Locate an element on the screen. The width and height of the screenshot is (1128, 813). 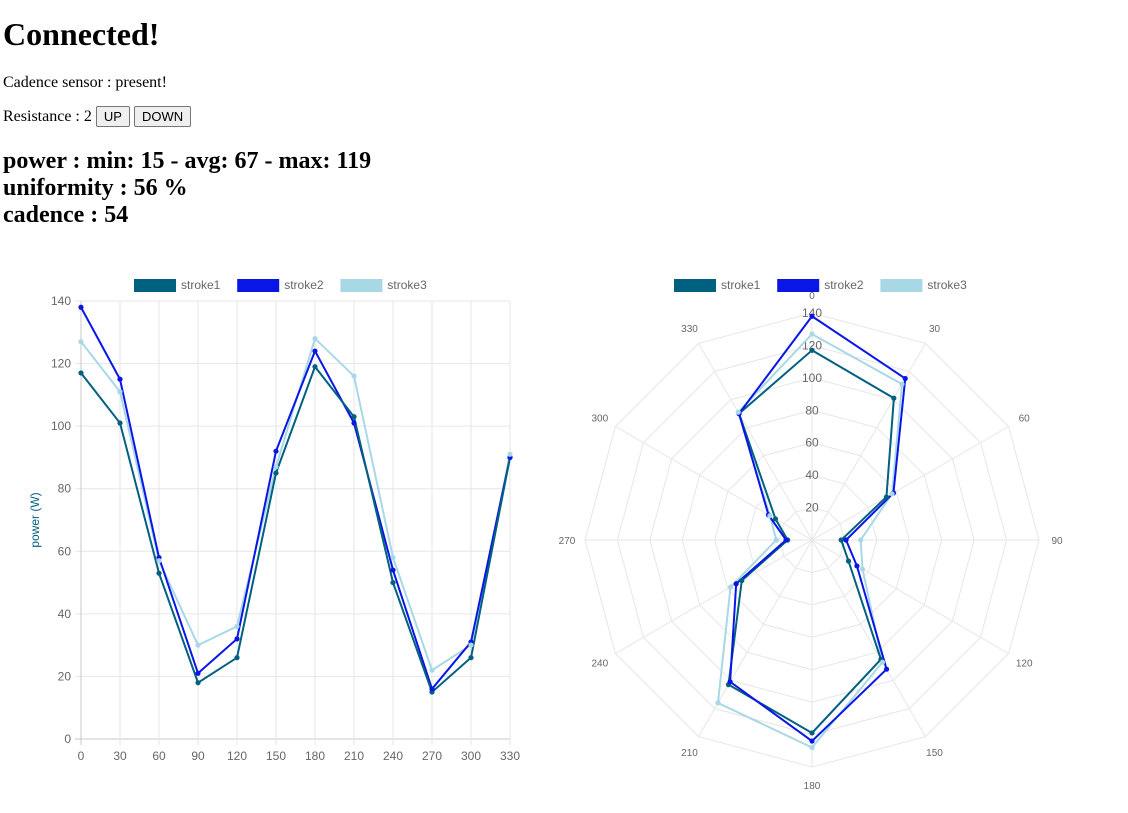
resistance-up-button: UP is located at coordinates (112, 116).